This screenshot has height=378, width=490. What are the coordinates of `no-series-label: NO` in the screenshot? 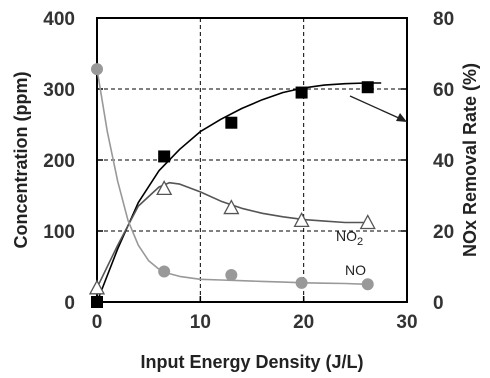 It's located at (355, 270).